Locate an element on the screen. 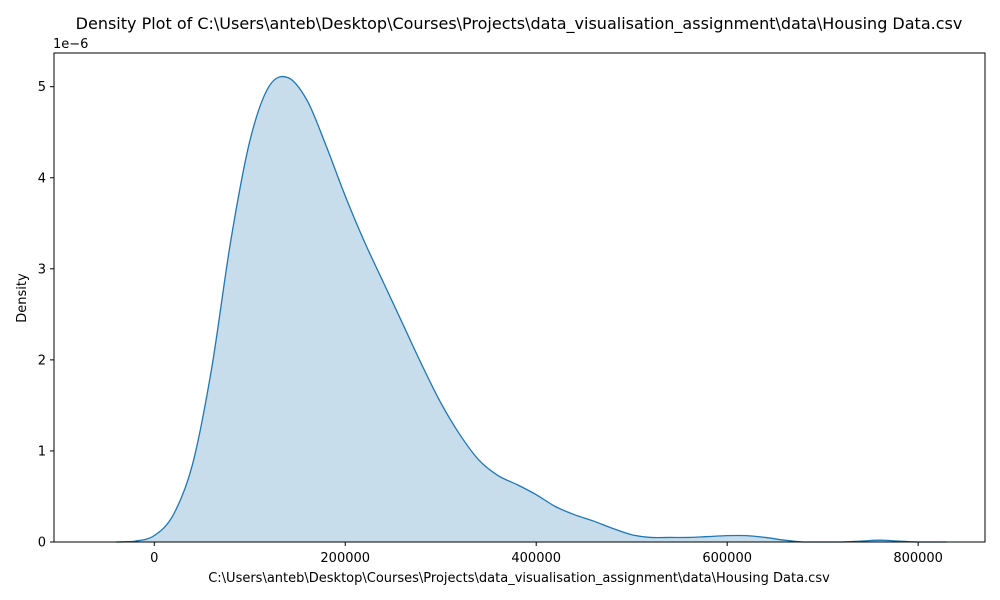 The height and width of the screenshot is (600, 1000). x-tick-label: 200000 is located at coordinates (345, 558).